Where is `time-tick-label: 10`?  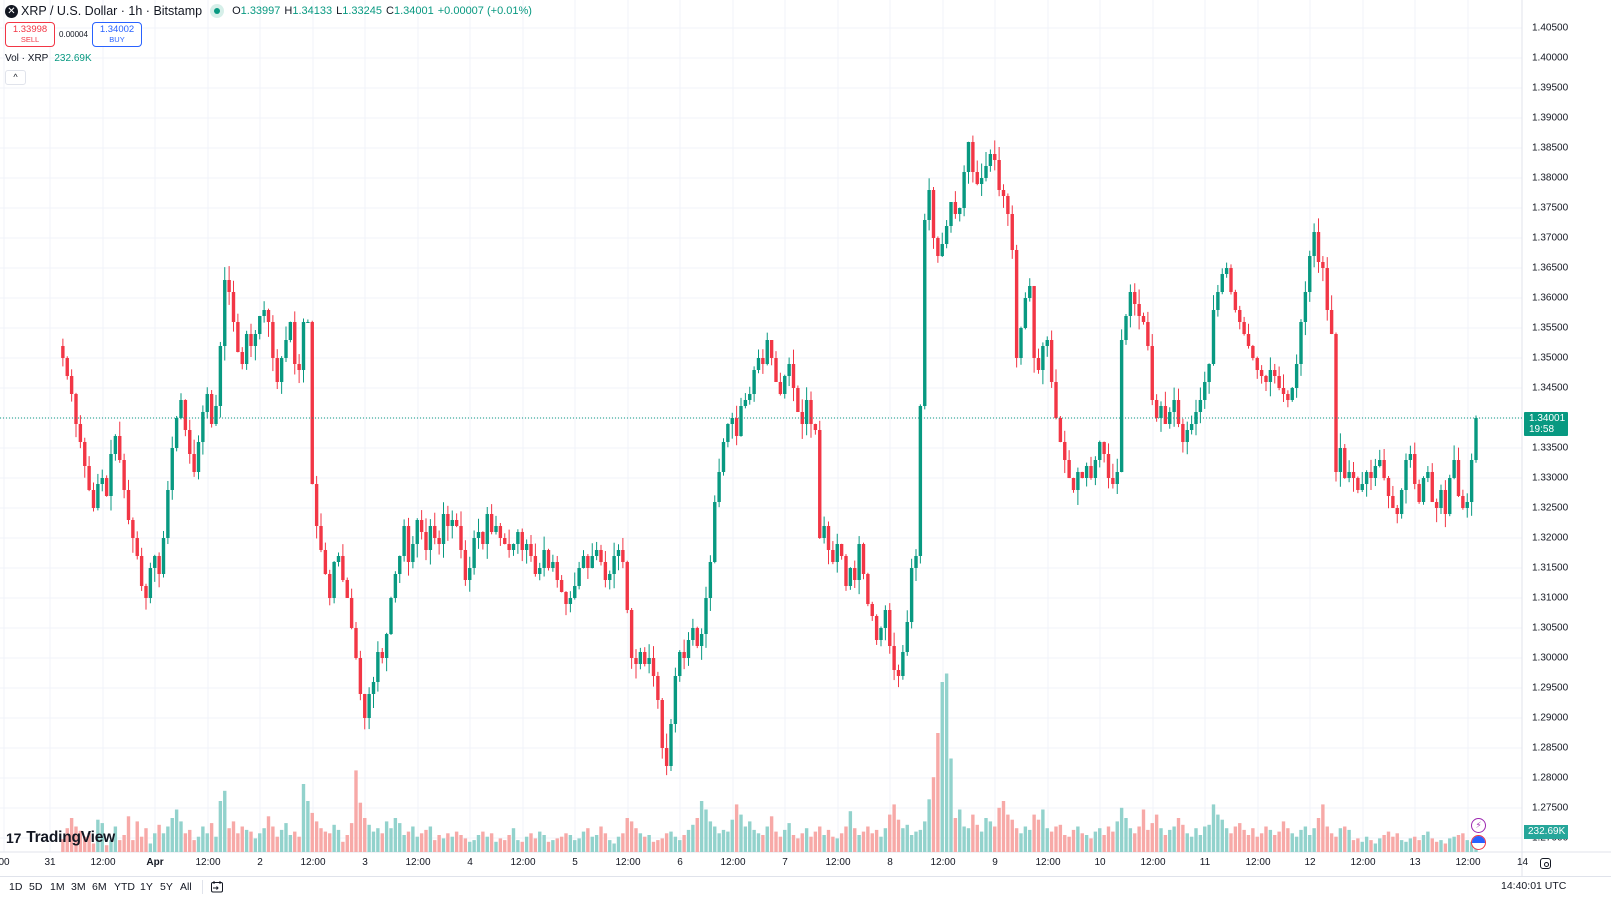
time-tick-label: 10 is located at coordinates (1100, 862).